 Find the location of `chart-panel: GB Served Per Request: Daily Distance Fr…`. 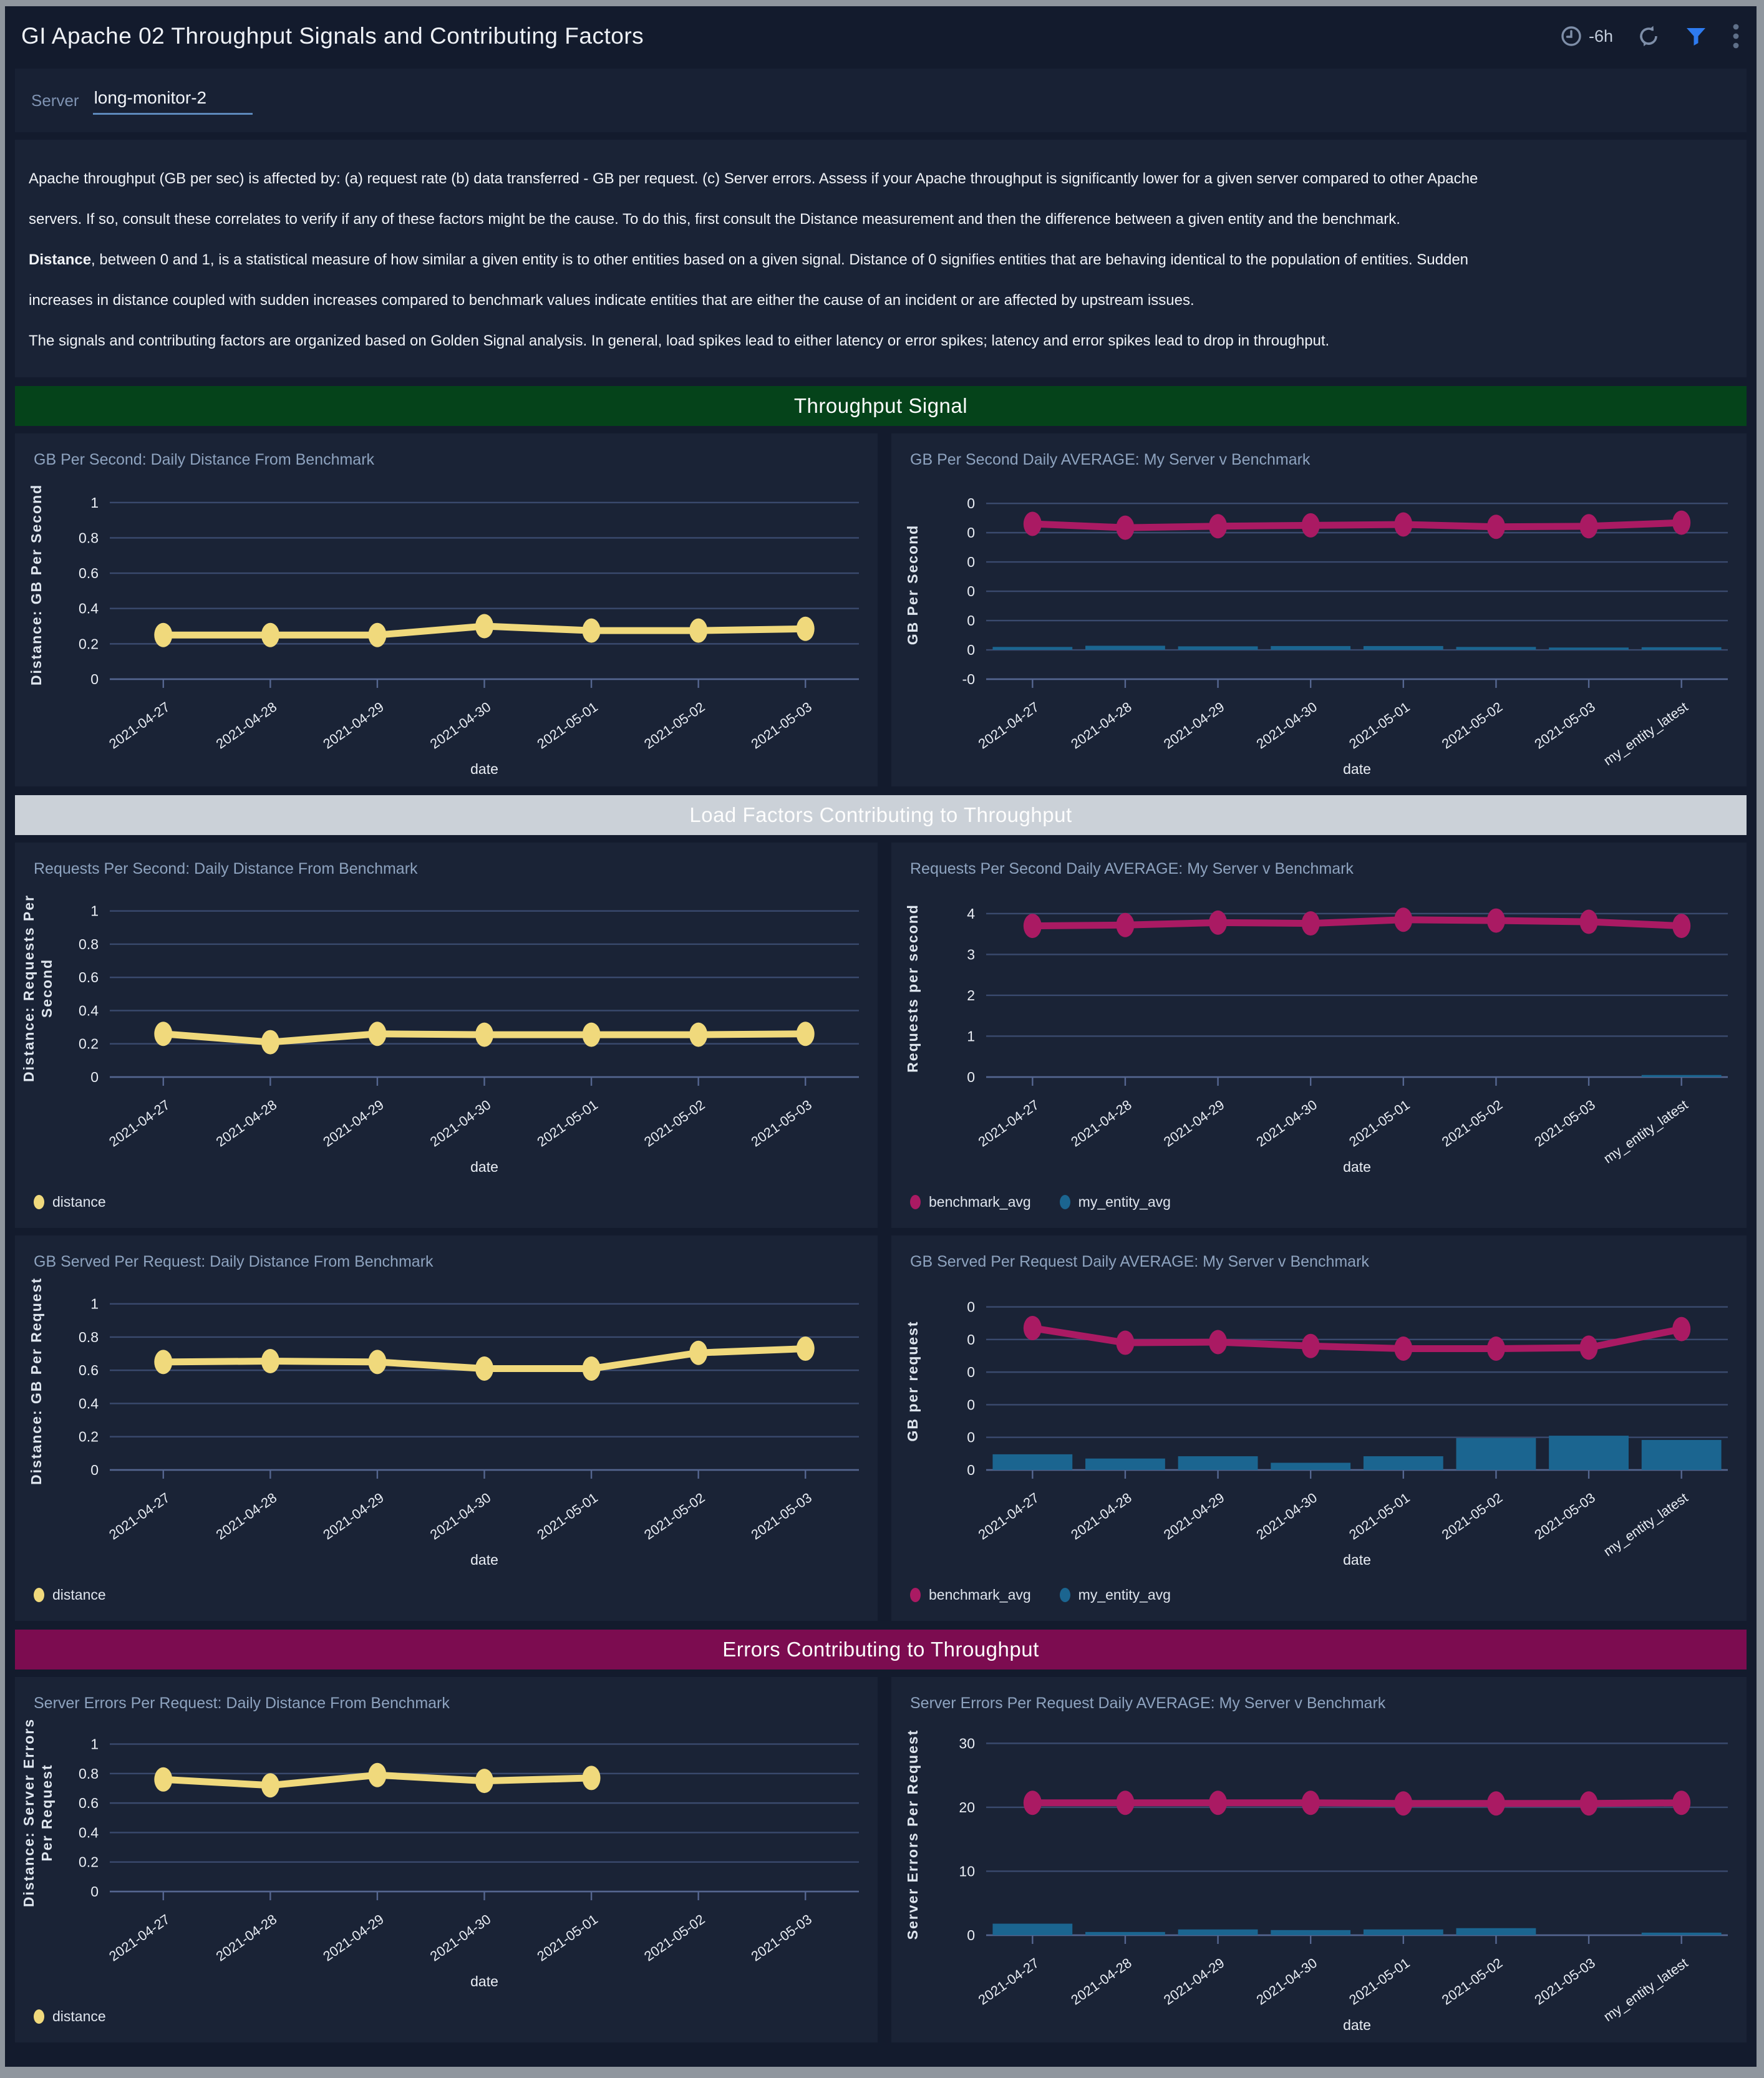

chart-panel: GB Served Per Request: Daily Distance Fr… is located at coordinates (446, 1428).